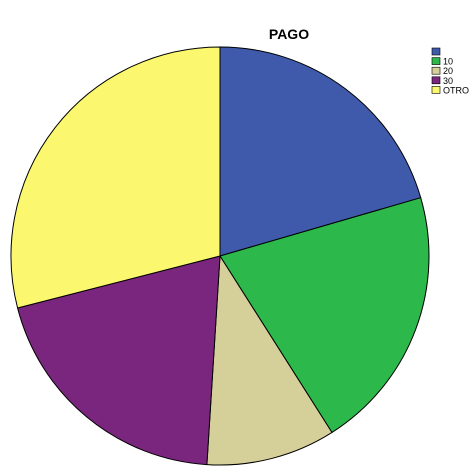 This screenshot has width=470, height=466. Describe the element at coordinates (436, 51) in the screenshot. I see `legend-swatch-blank` at that location.